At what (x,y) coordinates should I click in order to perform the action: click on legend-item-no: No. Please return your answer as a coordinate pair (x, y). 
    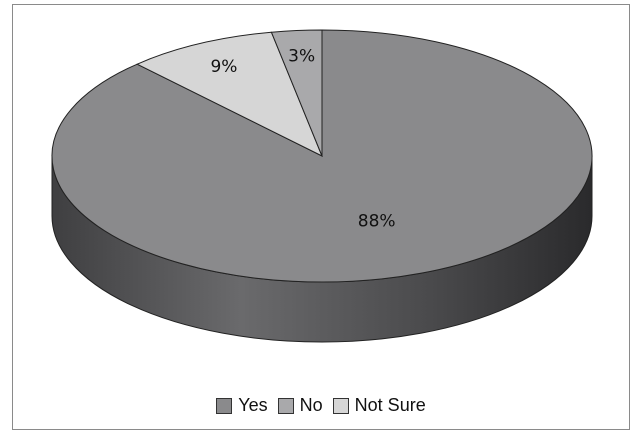
    Looking at the image, I should click on (300, 405).